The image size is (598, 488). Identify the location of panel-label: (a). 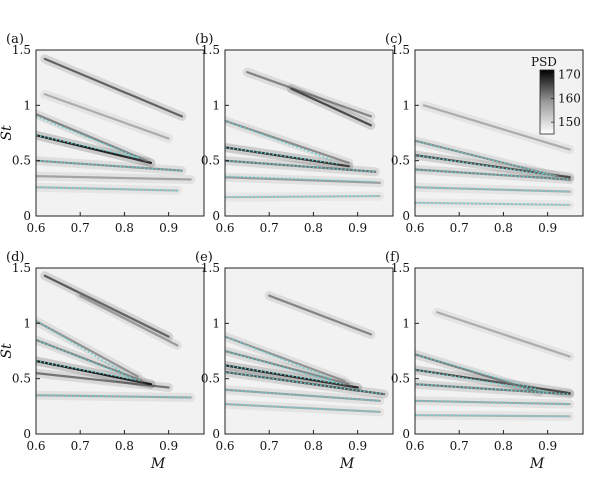
(15, 39).